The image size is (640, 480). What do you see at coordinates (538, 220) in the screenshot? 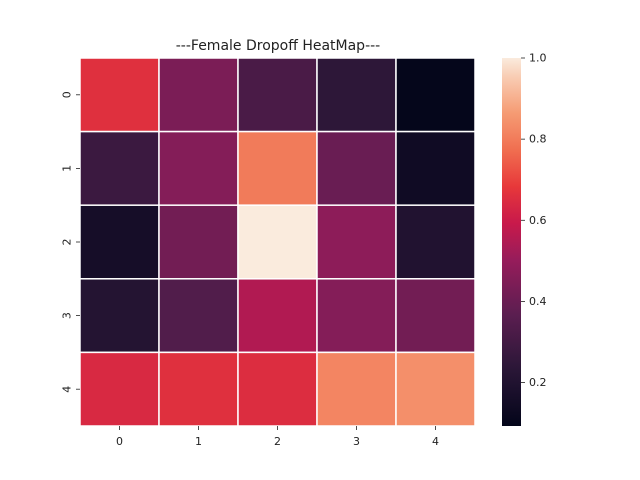
I see `colorbar-tick-label: 0.6` at bounding box center [538, 220].